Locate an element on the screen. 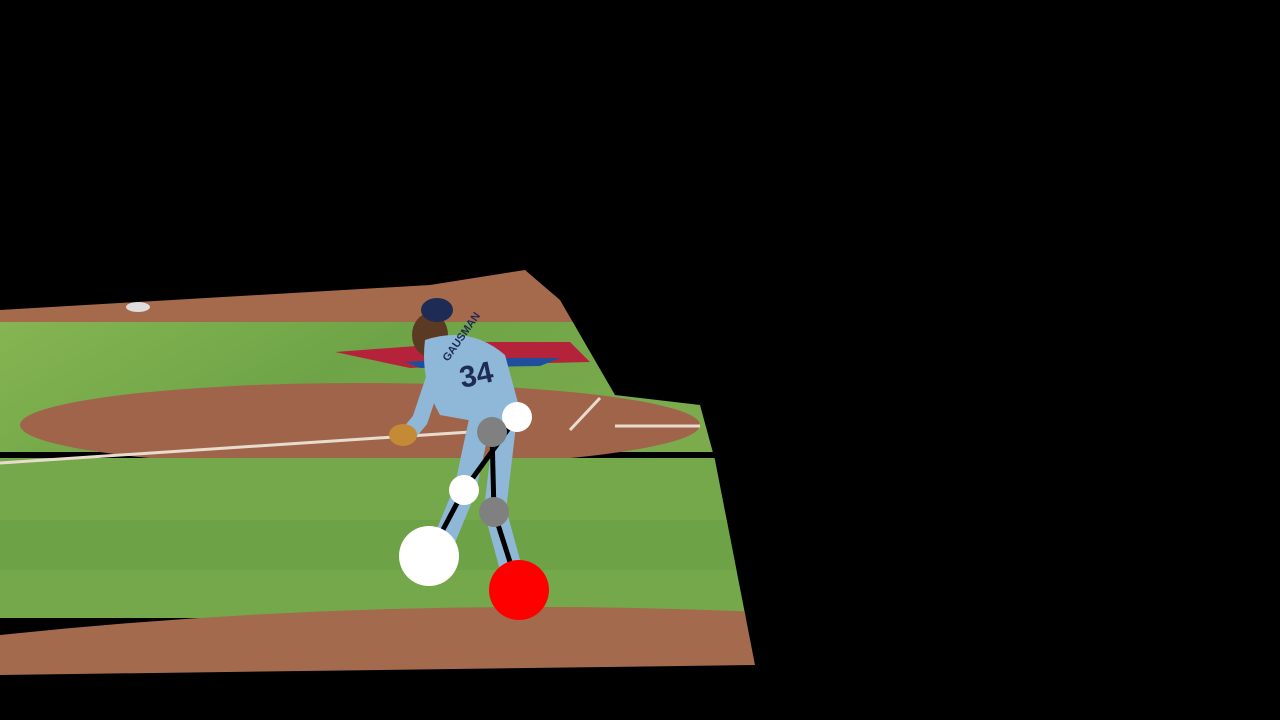 Image resolution: width=1280 pixels, height=720 pixels. pose-skeleton is located at coordinates (474, 511).